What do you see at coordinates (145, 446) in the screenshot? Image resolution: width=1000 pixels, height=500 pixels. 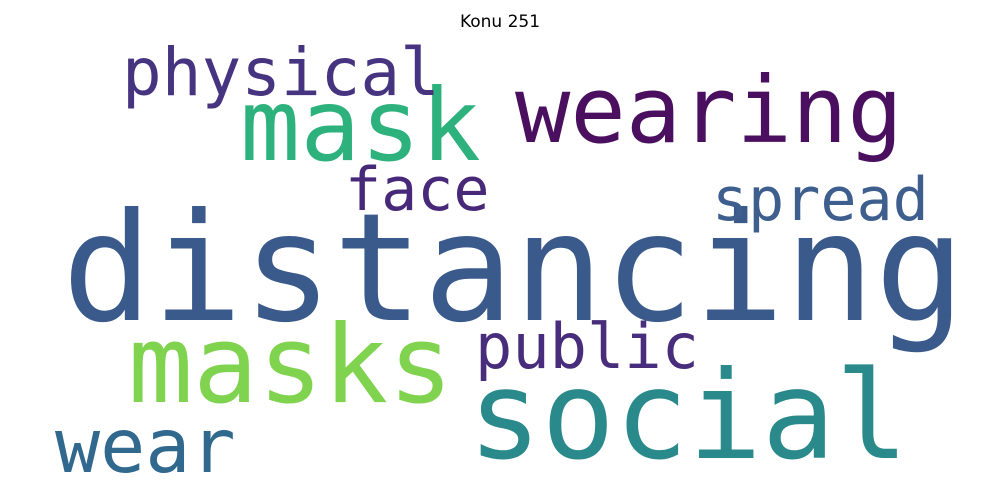 I see `word-wear: wear` at bounding box center [145, 446].